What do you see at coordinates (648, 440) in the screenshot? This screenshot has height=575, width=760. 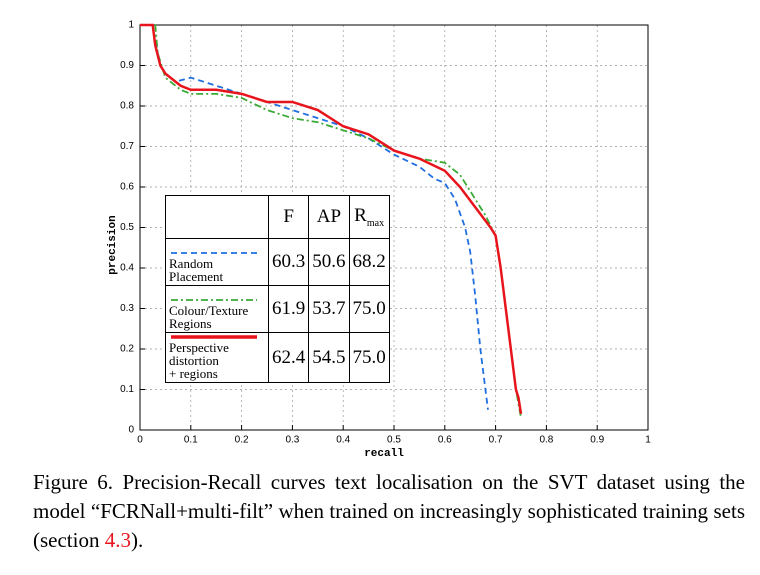 I see `x-tick-label: 1` at bounding box center [648, 440].